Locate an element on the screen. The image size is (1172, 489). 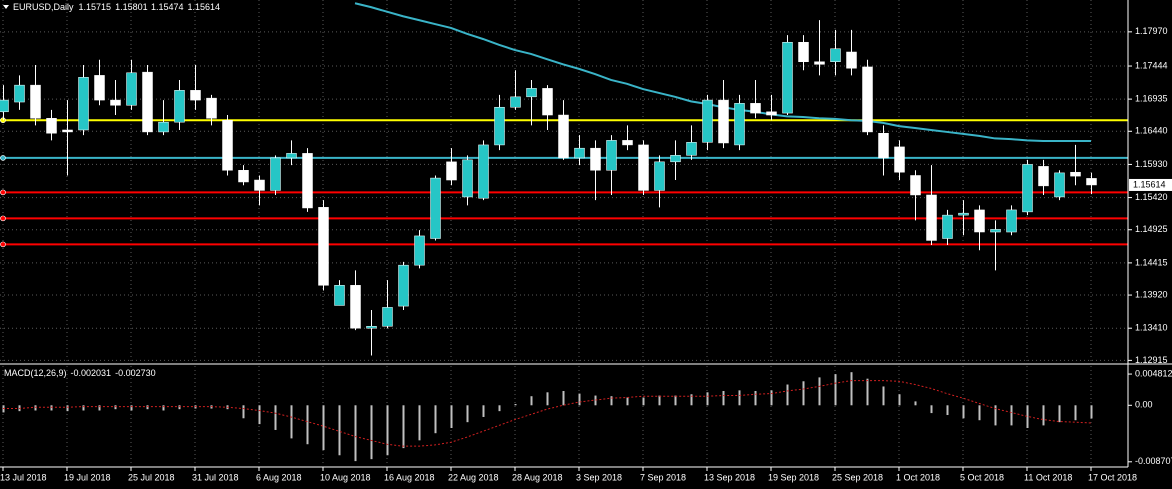
x-tick-label: 11 Oct 2018 is located at coordinates (1048, 477).